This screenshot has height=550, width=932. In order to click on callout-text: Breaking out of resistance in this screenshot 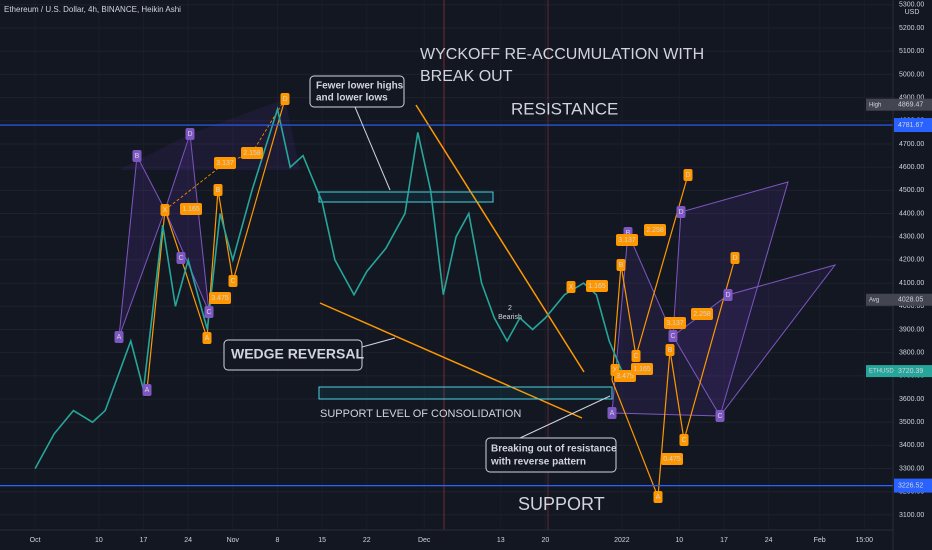, I will do `click(554, 449)`.